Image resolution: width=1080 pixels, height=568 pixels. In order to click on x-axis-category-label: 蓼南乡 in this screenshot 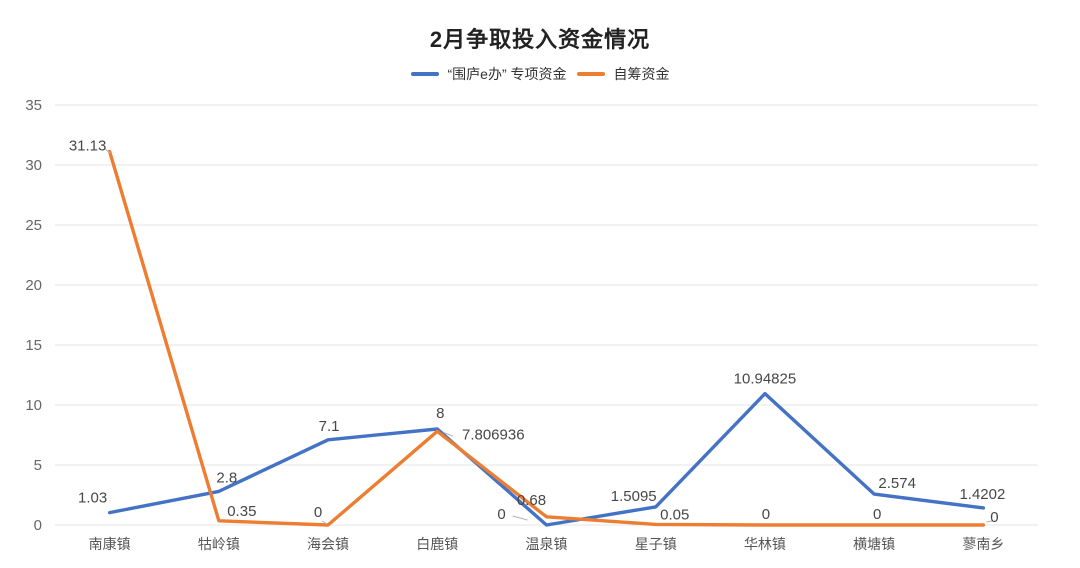, I will do `click(983, 544)`.